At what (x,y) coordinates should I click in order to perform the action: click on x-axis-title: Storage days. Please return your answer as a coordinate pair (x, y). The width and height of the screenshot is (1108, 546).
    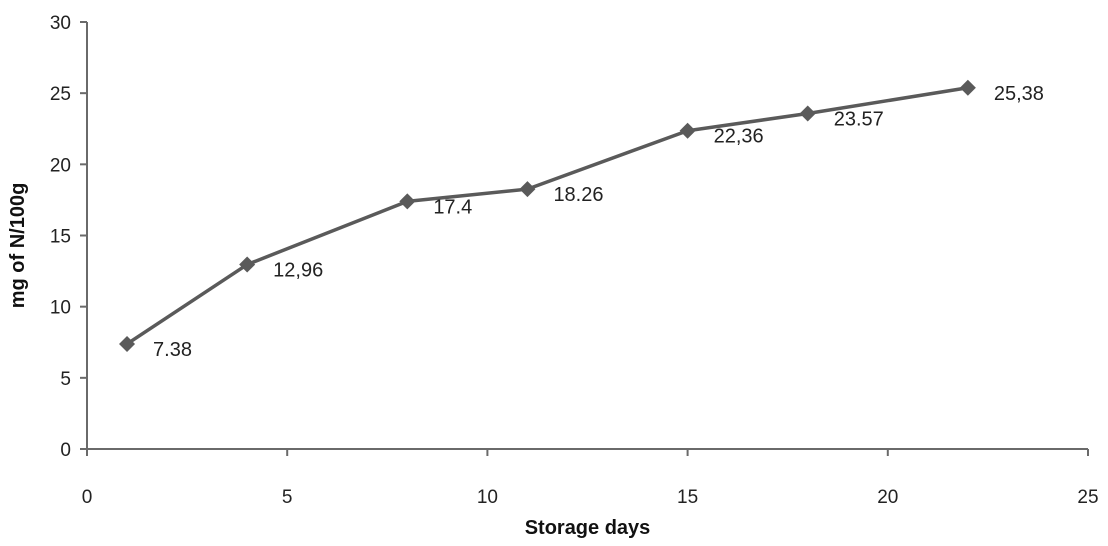
    Looking at the image, I should click on (588, 528).